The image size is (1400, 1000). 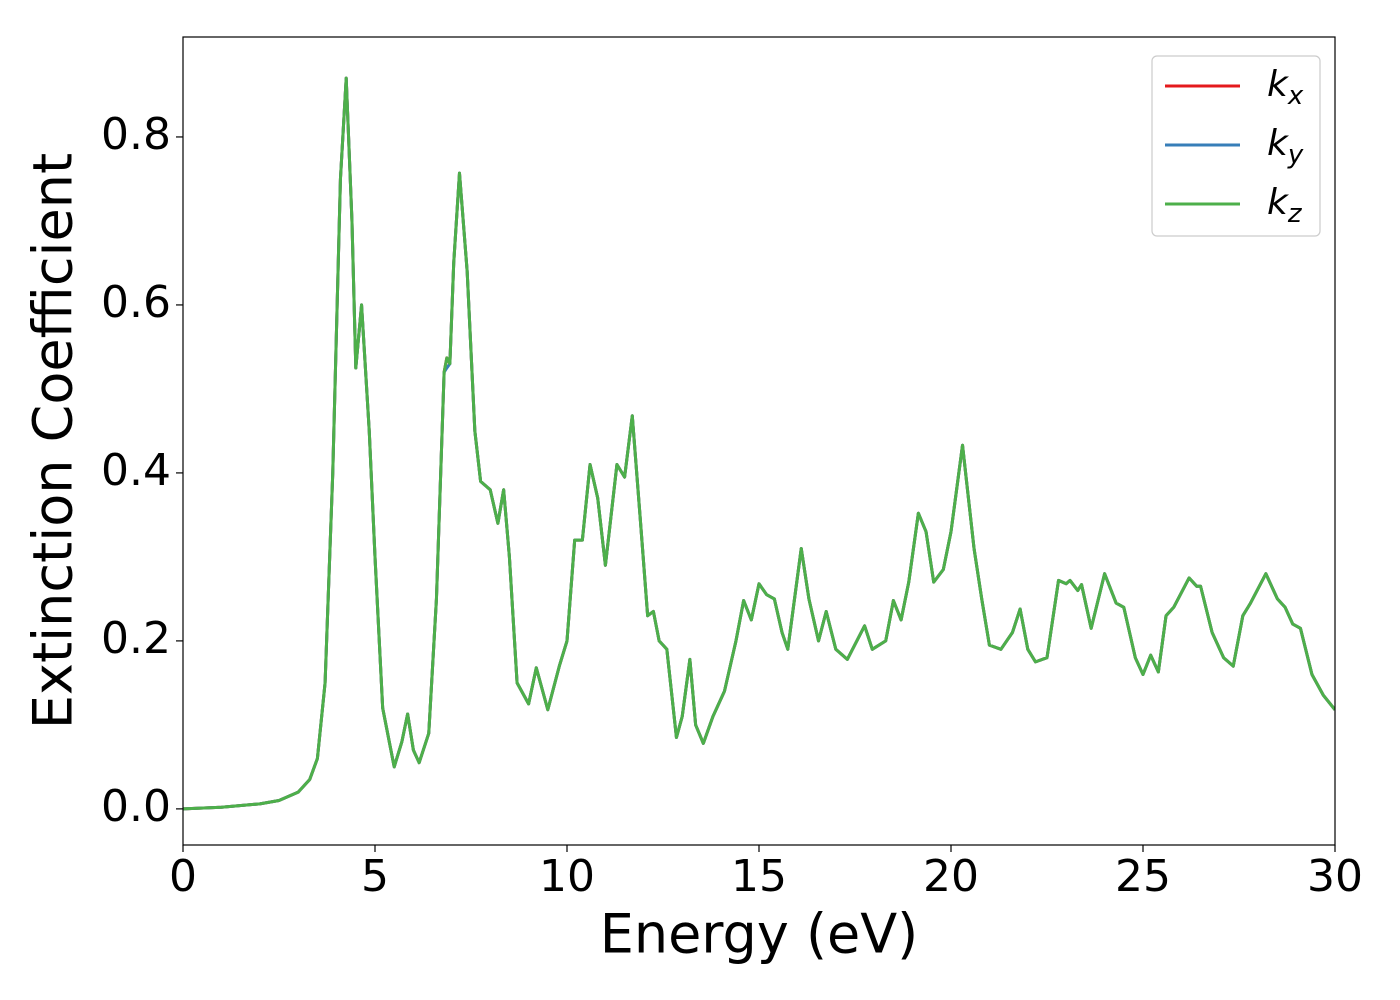 I want to click on x-tick-label: 0, so click(x=183, y=876).